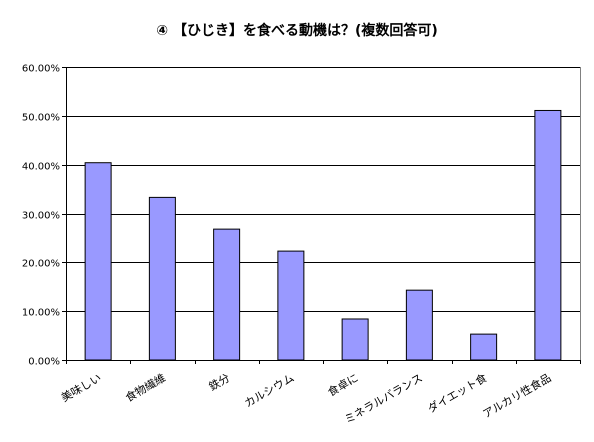 The image size is (594, 442). What do you see at coordinates (269, 390) in the screenshot?
I see `x-tick-label: カルシウム` at bounding box center [269, 390].